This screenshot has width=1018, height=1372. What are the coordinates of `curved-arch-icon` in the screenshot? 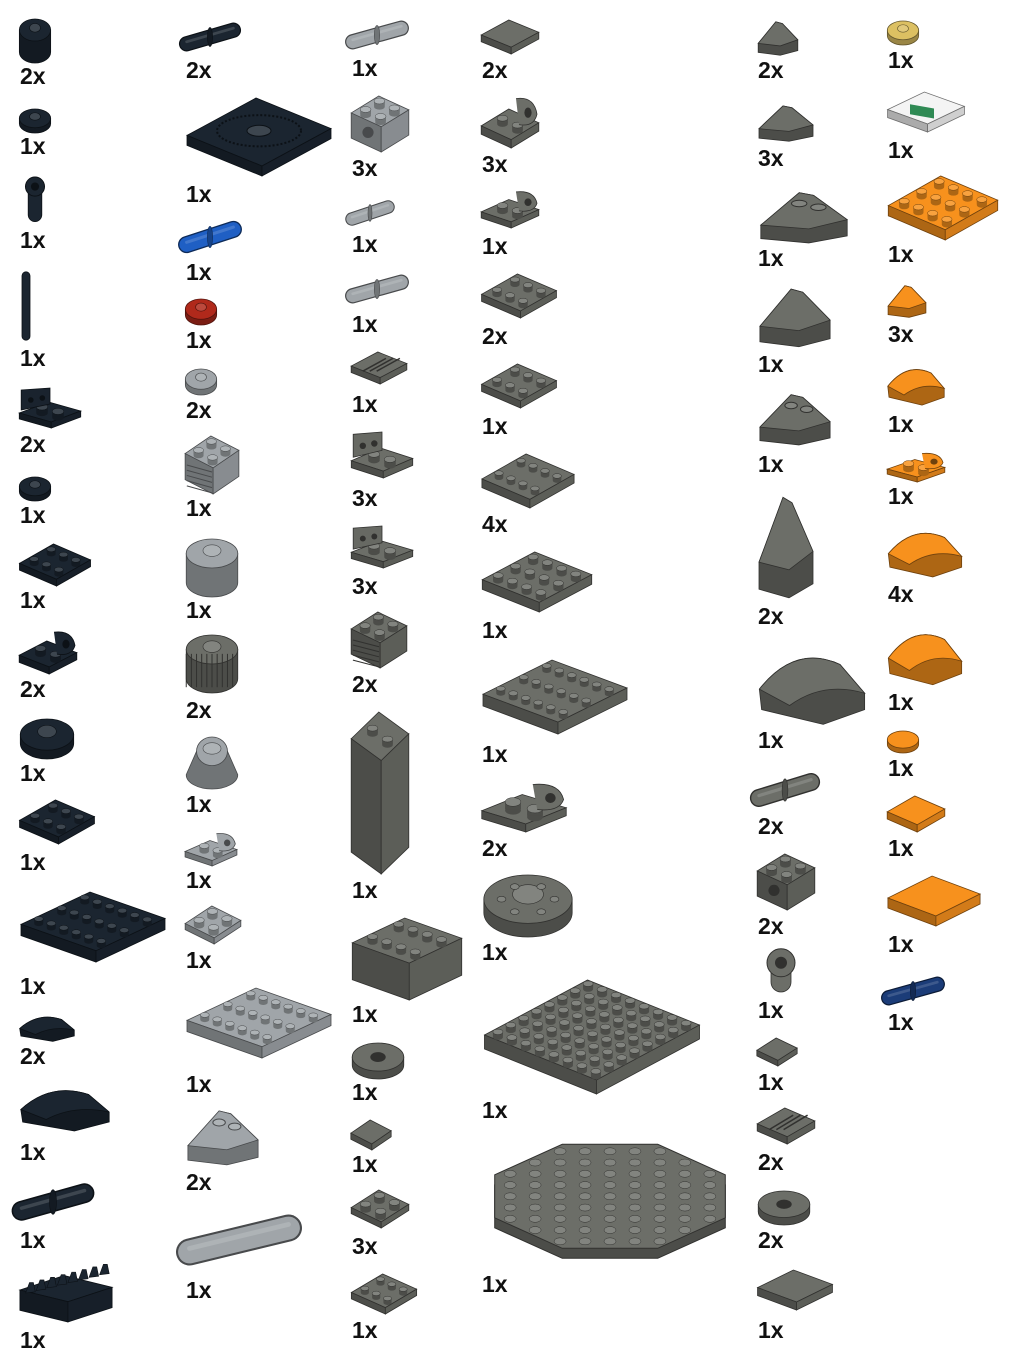 It's located at (65, 1111).